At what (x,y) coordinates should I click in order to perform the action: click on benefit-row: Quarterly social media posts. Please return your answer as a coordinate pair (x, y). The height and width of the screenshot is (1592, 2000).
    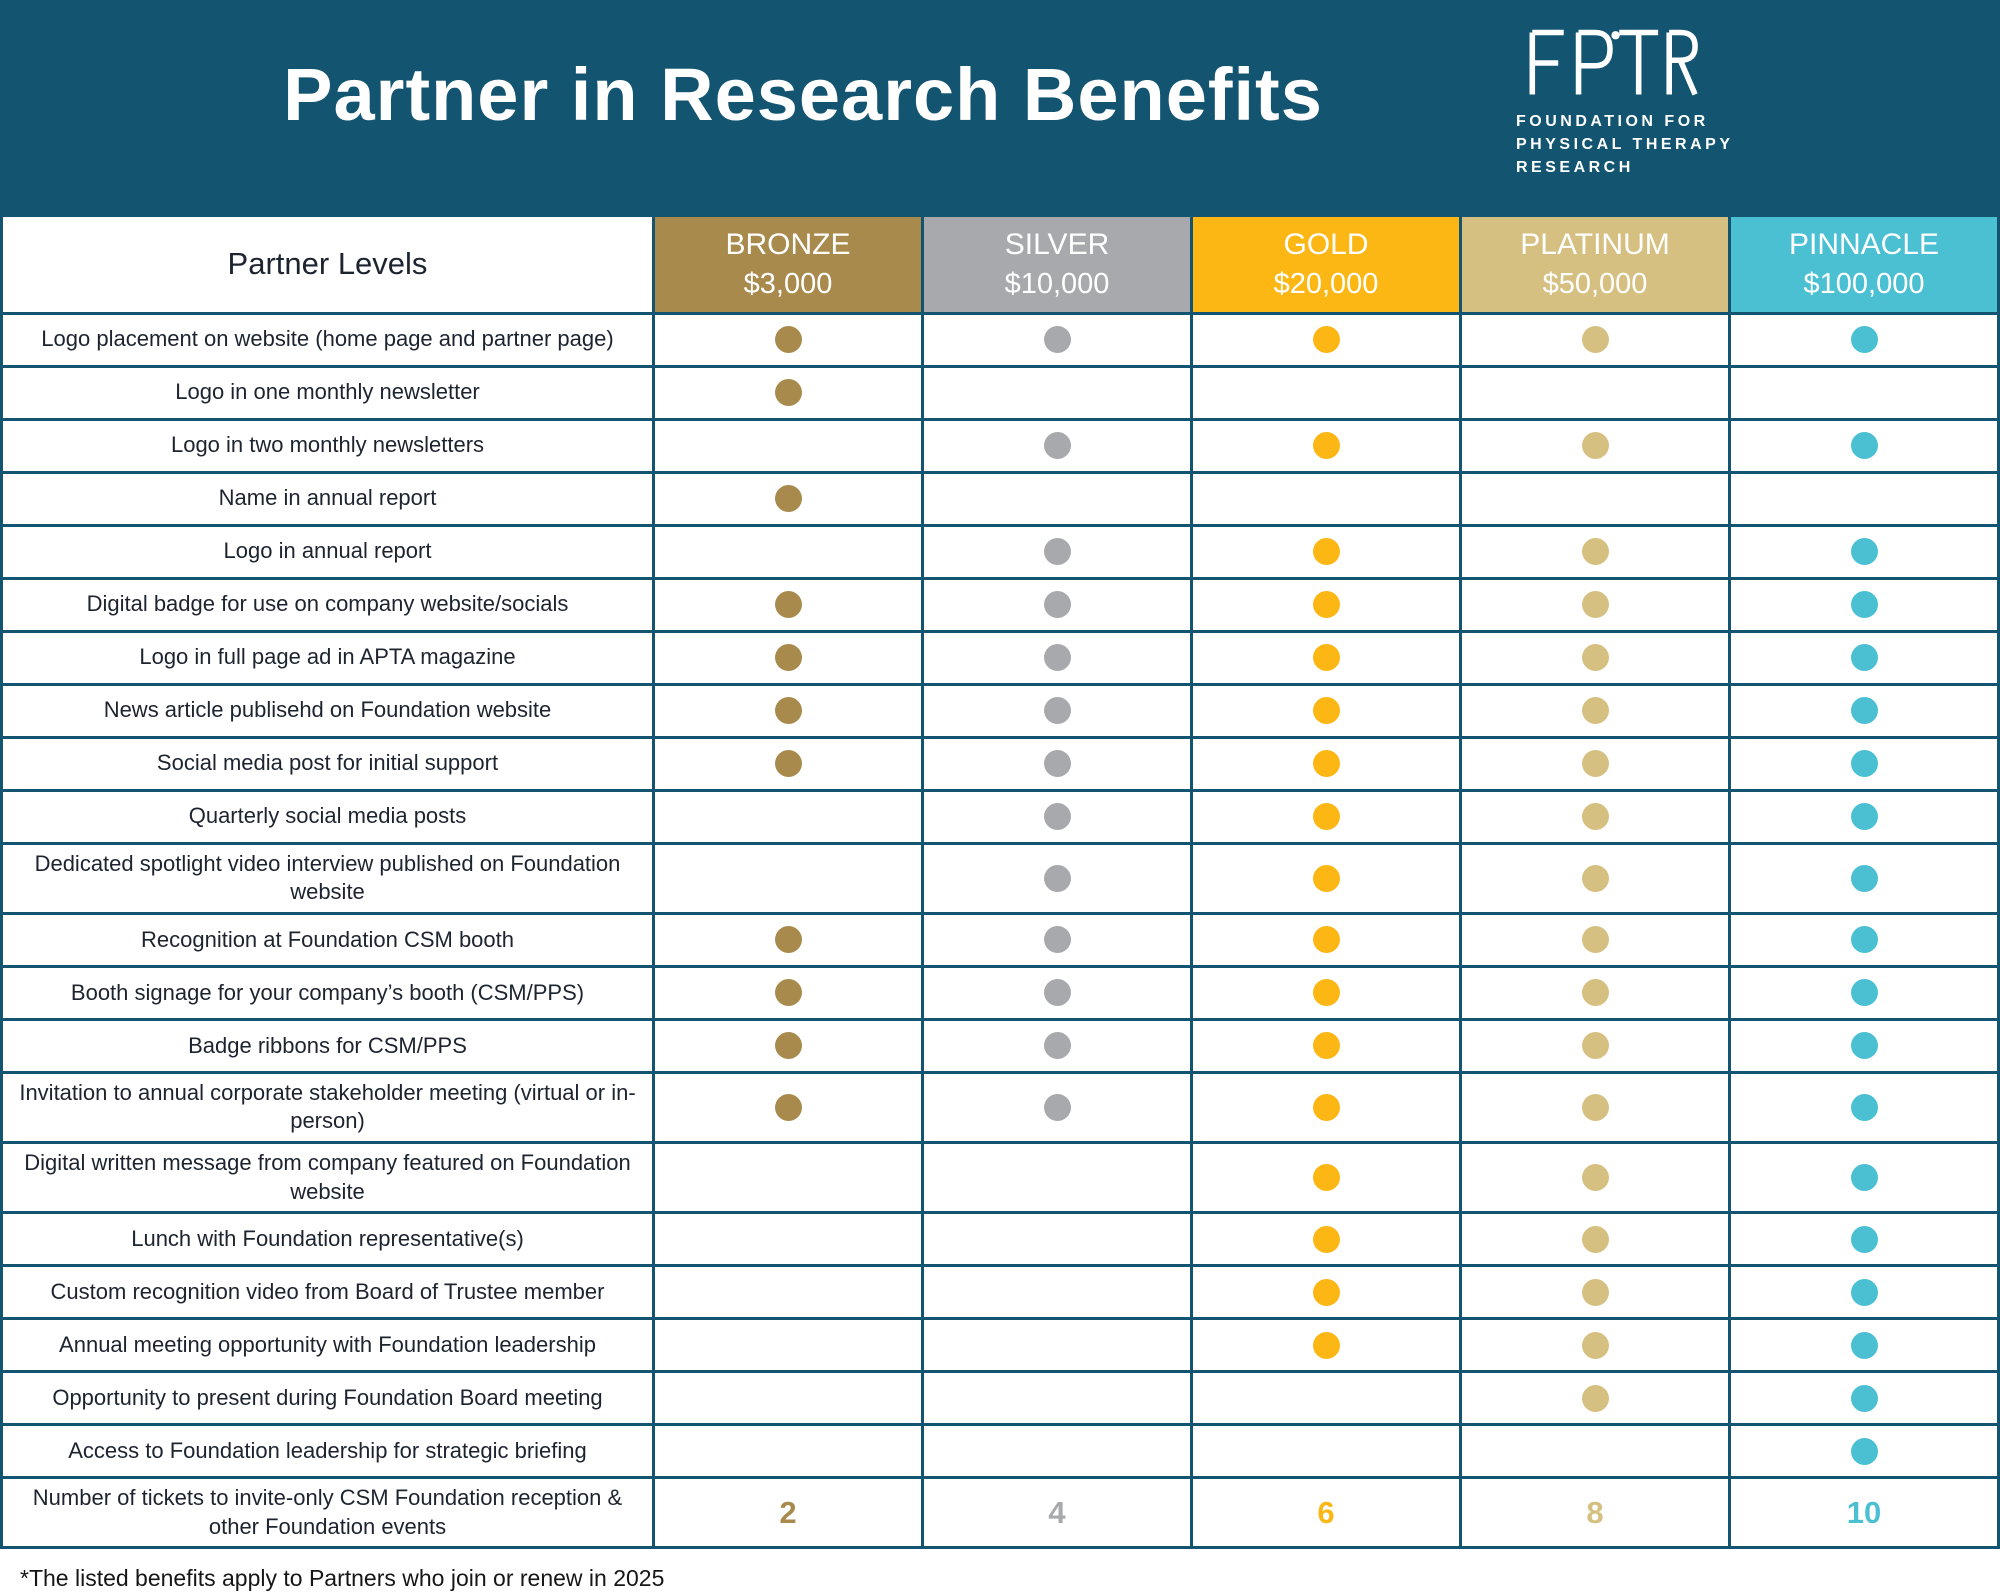
    Looking at the image, I should click on (1000, 816).